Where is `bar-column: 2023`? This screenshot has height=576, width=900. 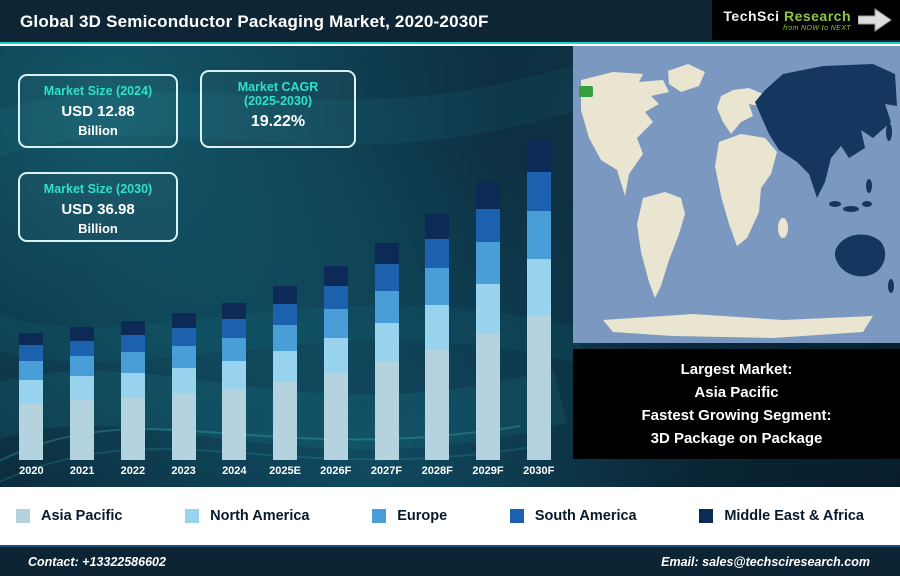 bar-column: 2023 is located at coordinates (183, 396).